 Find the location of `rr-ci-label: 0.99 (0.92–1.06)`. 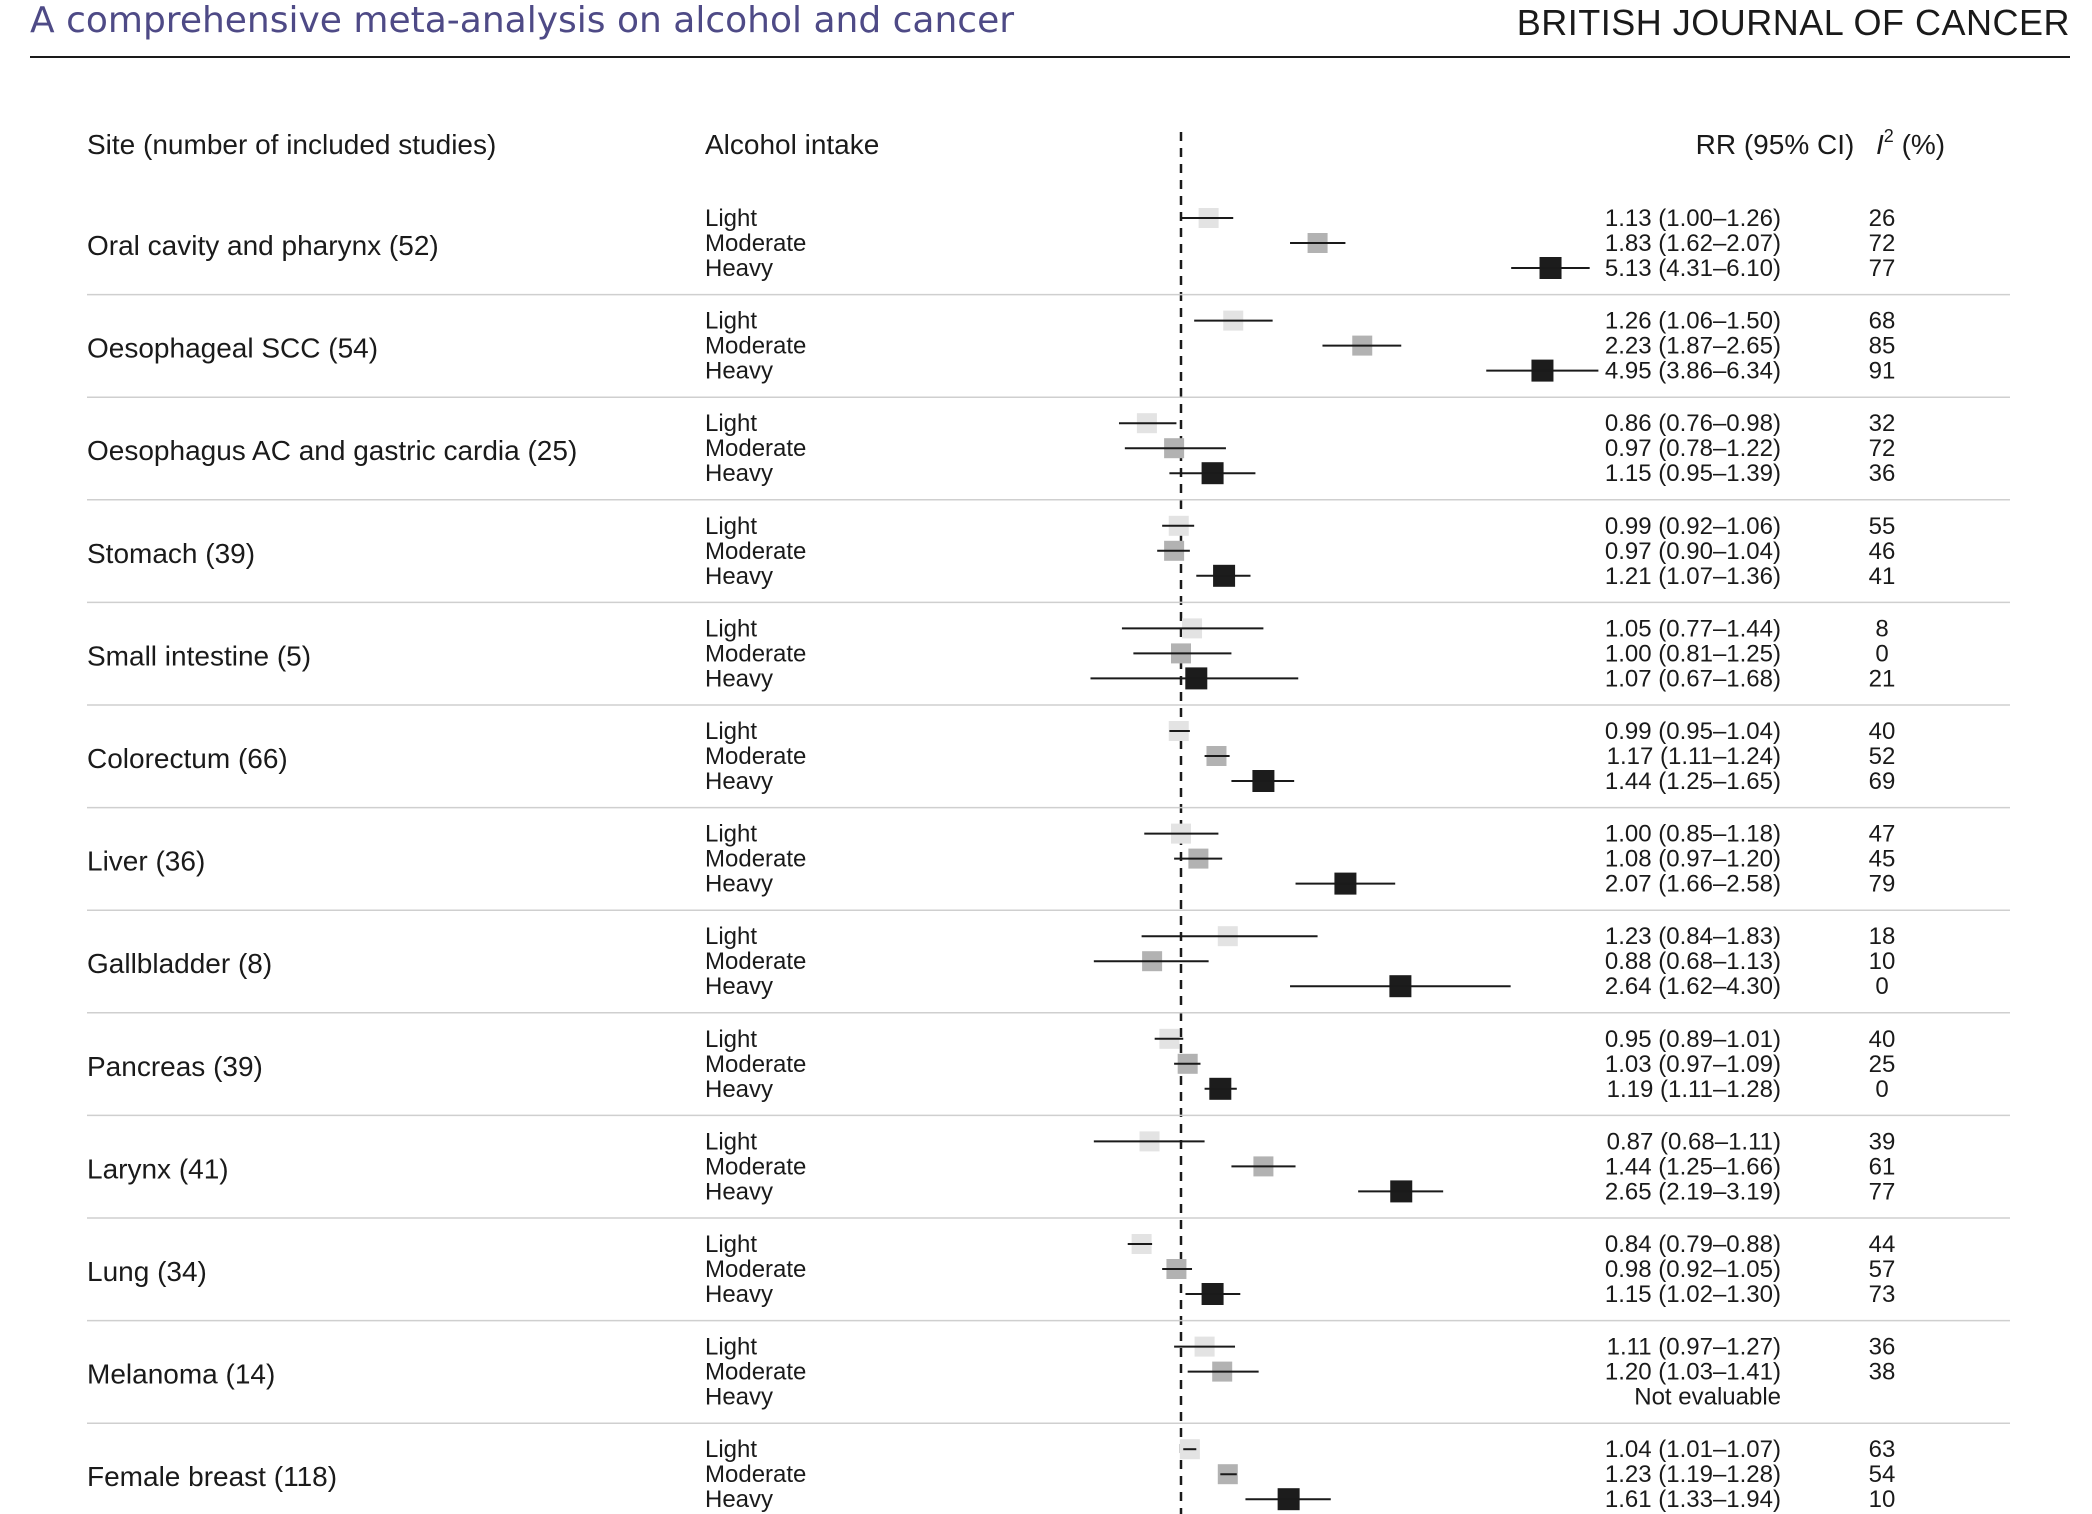

rr-ci-label: 0.99 (0.92–1.06) is located at coordinates (1693, 526).